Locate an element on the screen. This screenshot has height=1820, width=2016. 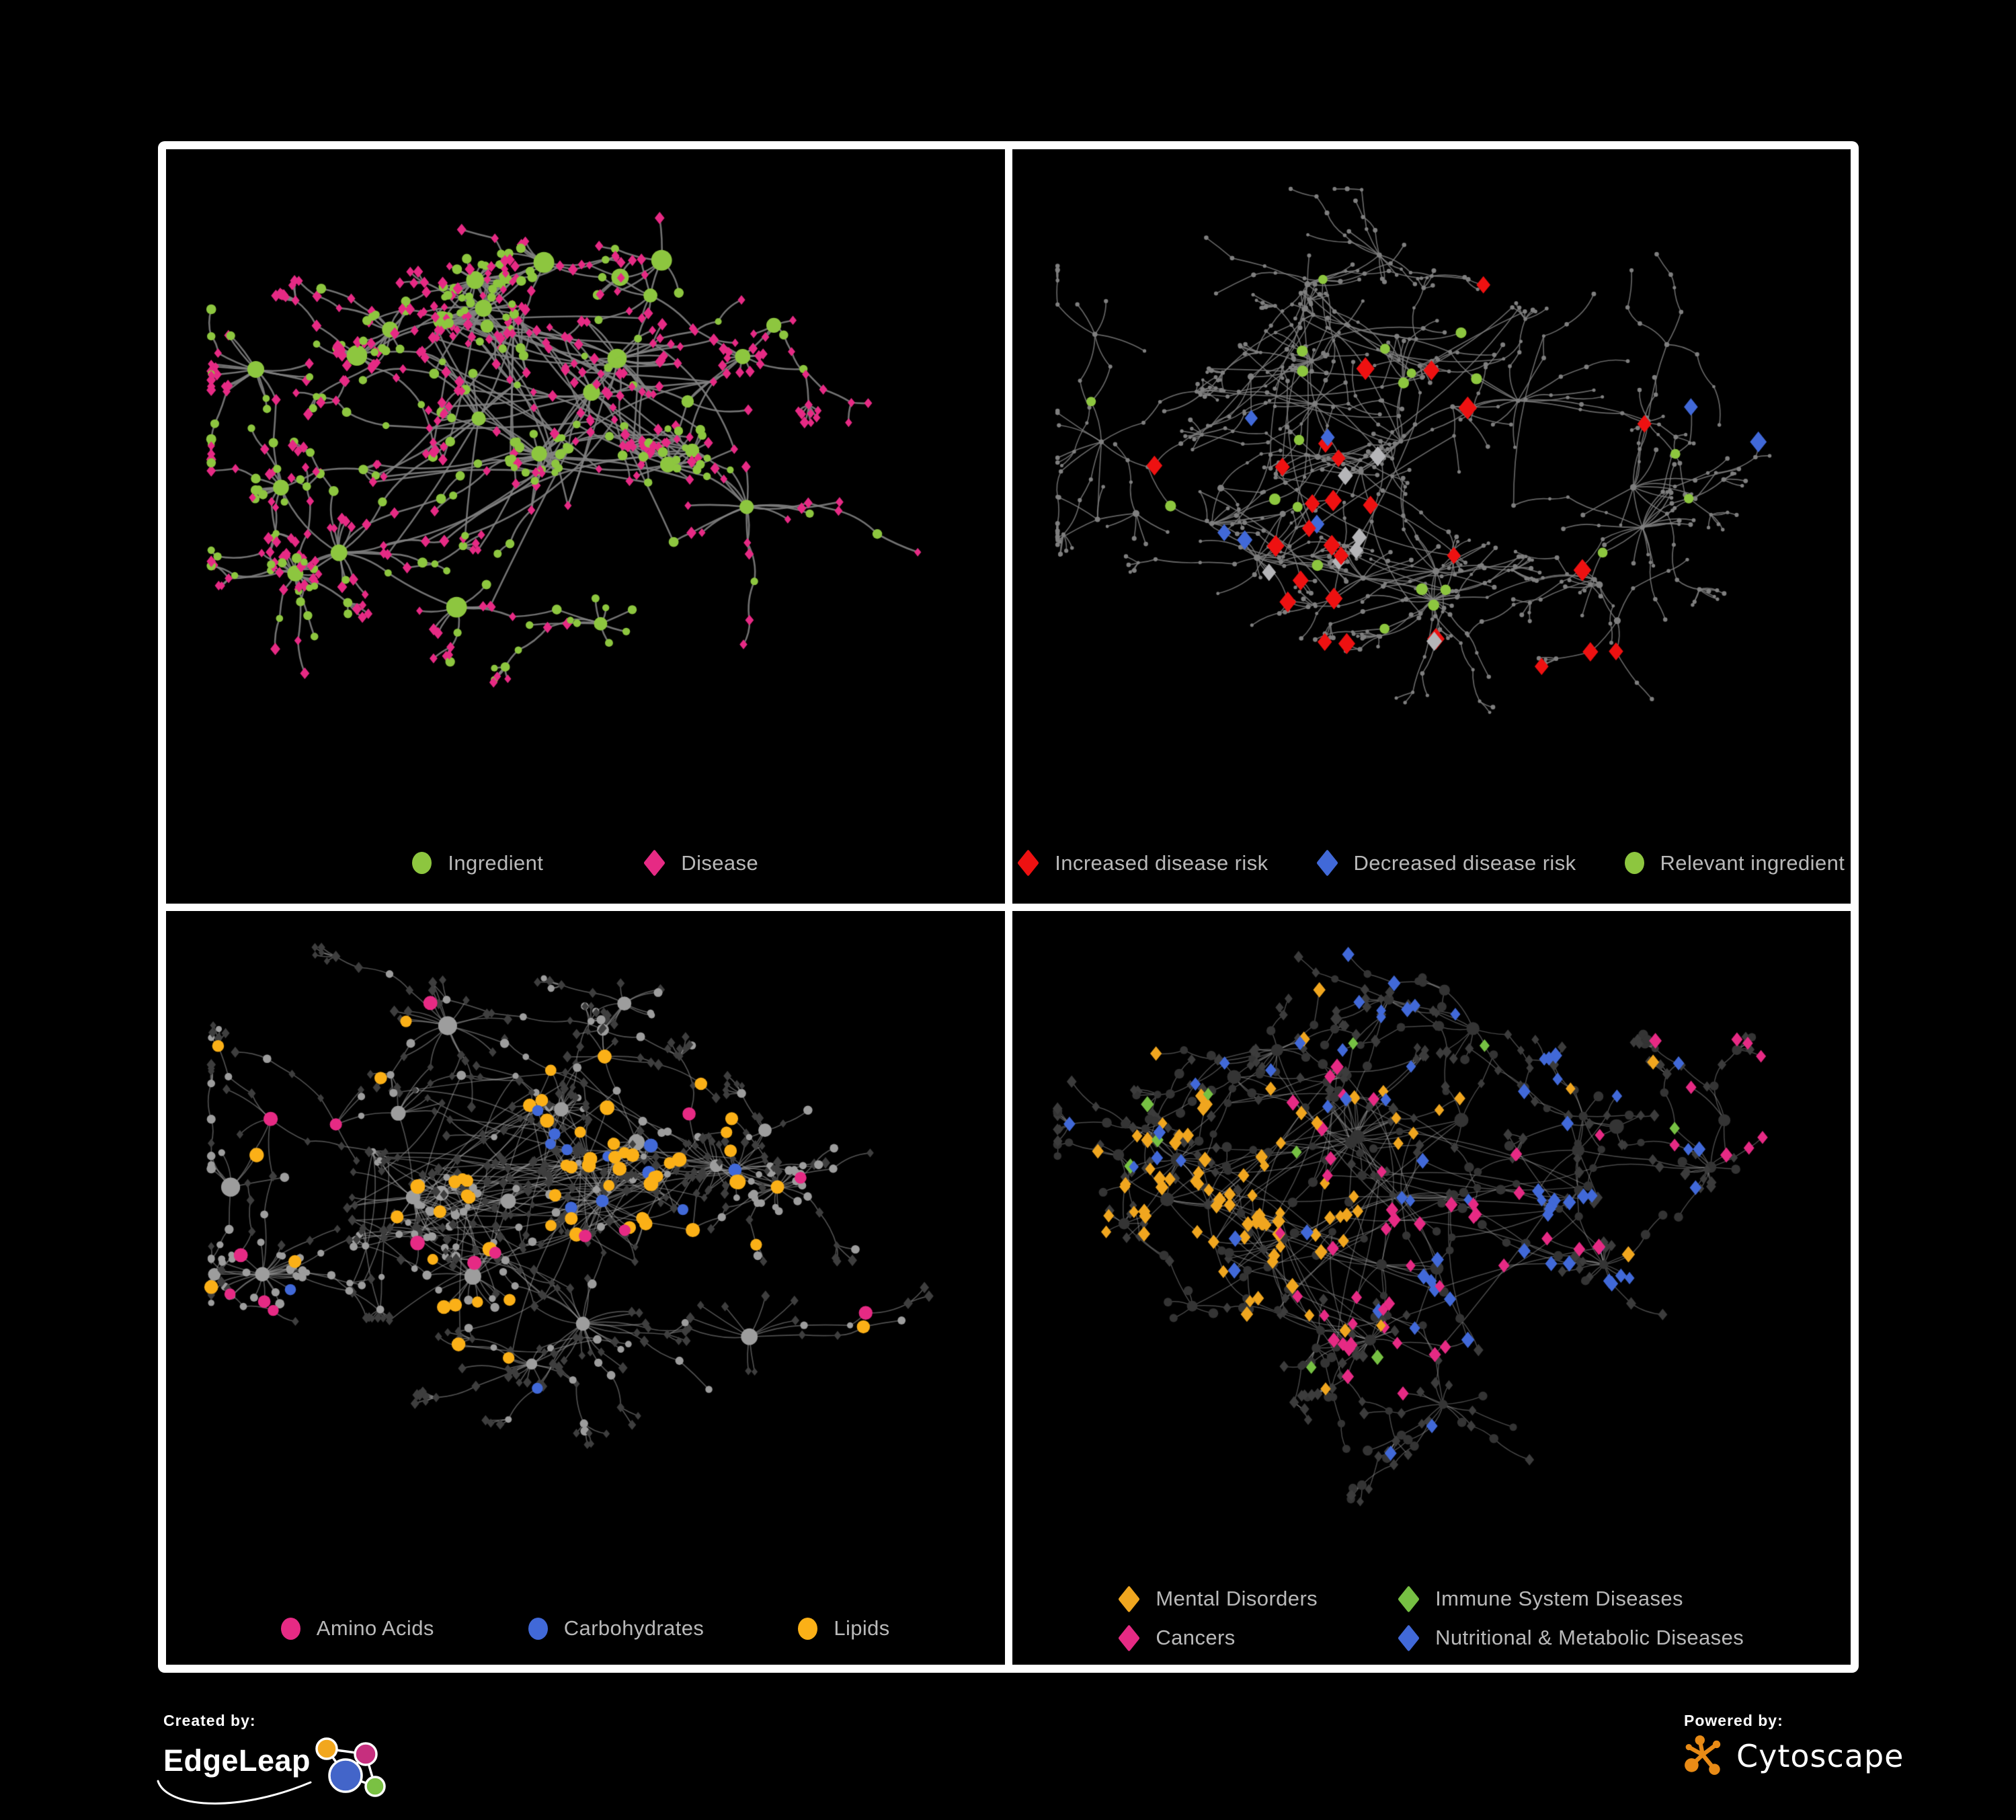
decreased-risk-swatch-icon is located at coordinates (1327, 863).